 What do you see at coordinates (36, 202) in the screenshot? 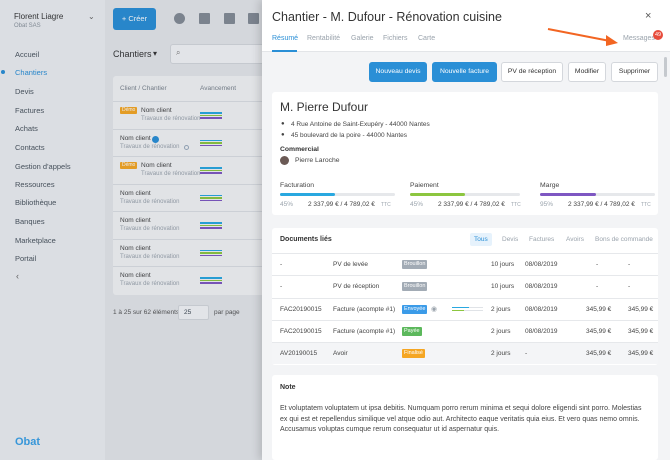
I see `nav-item: Bibliothèque` at bounding box center [36, 202].